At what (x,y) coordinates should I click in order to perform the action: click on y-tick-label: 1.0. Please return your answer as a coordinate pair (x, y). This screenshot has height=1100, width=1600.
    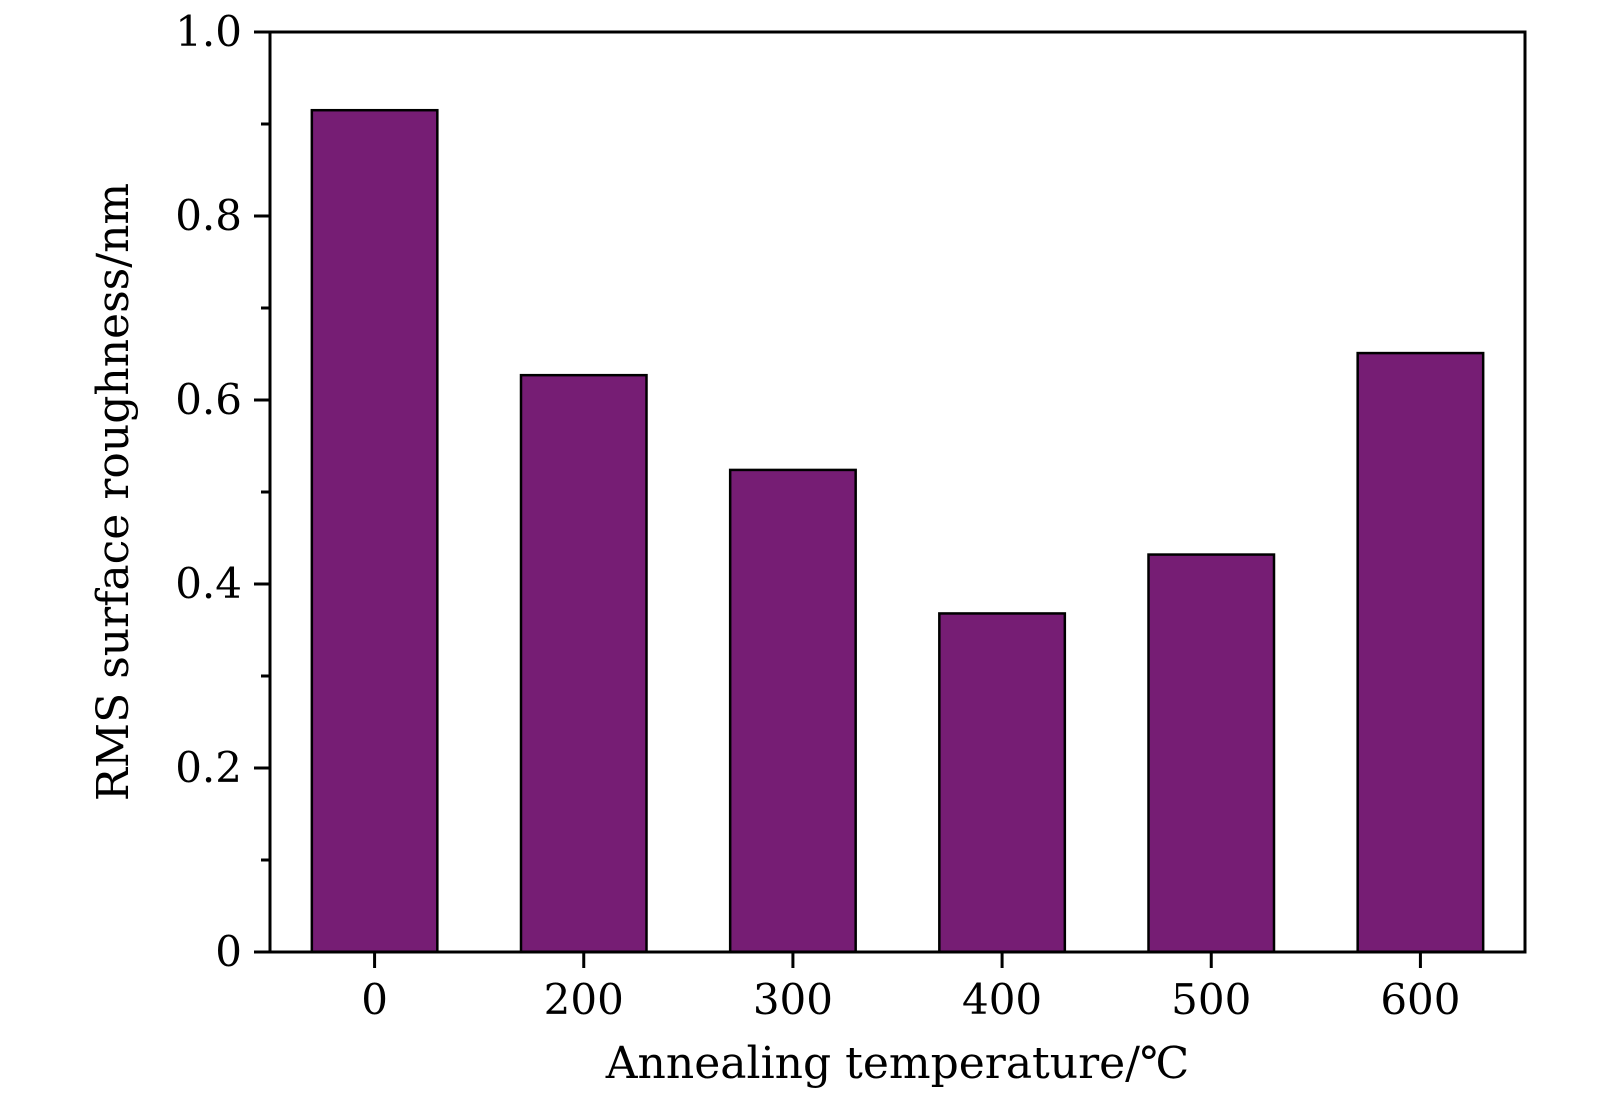
    Looking at the image, I should click on (208, 31).